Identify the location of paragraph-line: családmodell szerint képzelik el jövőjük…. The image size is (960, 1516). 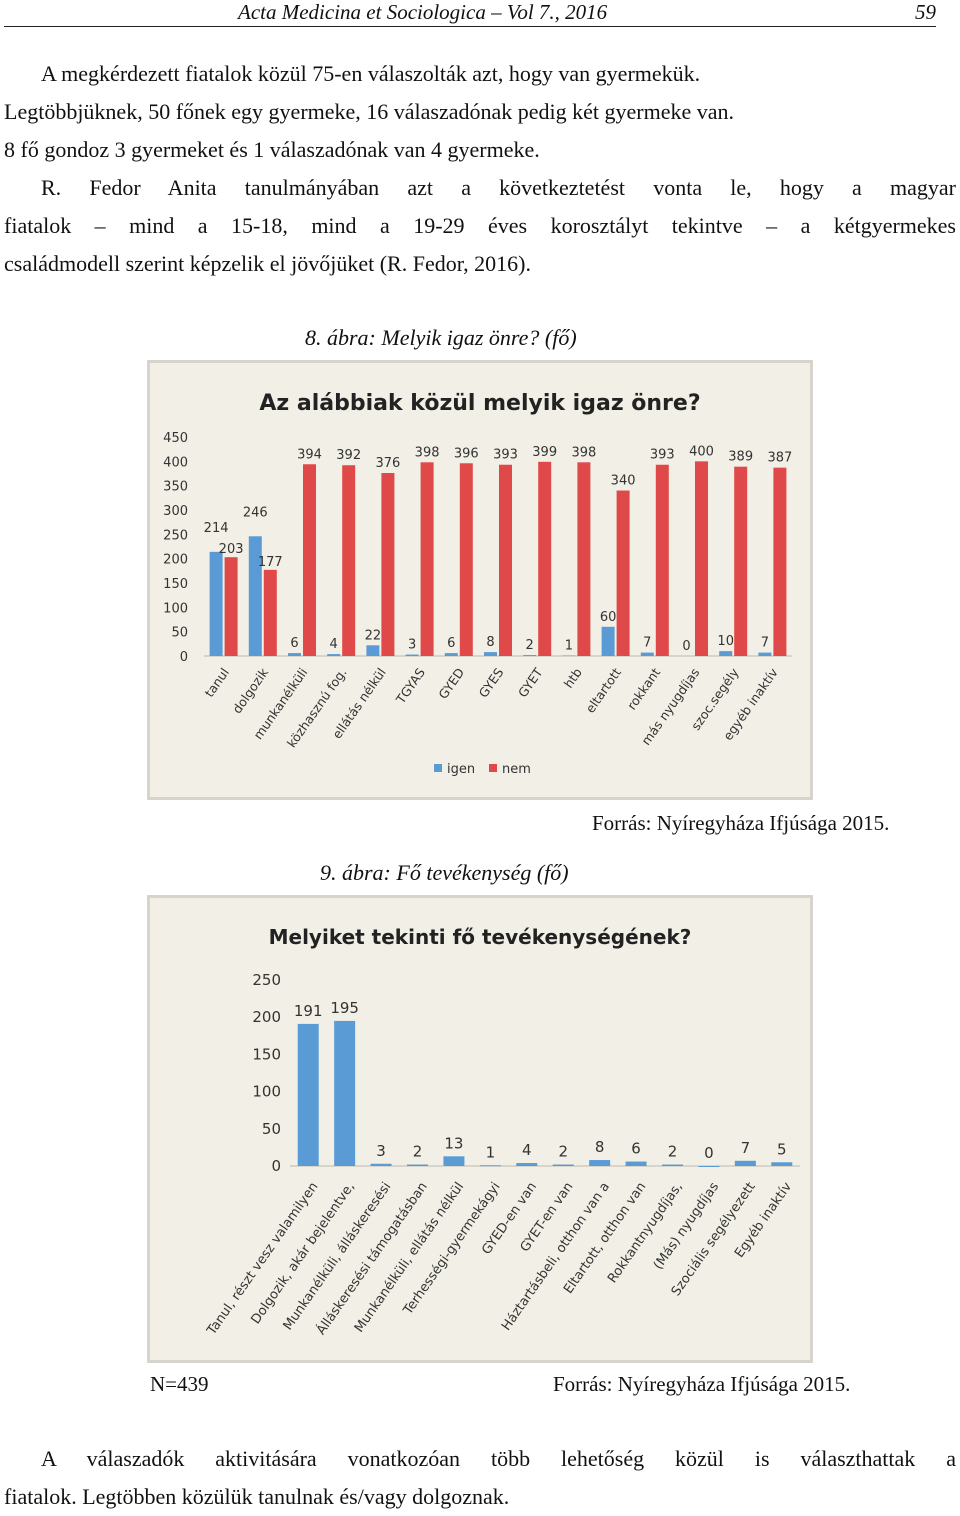
(480, 264).